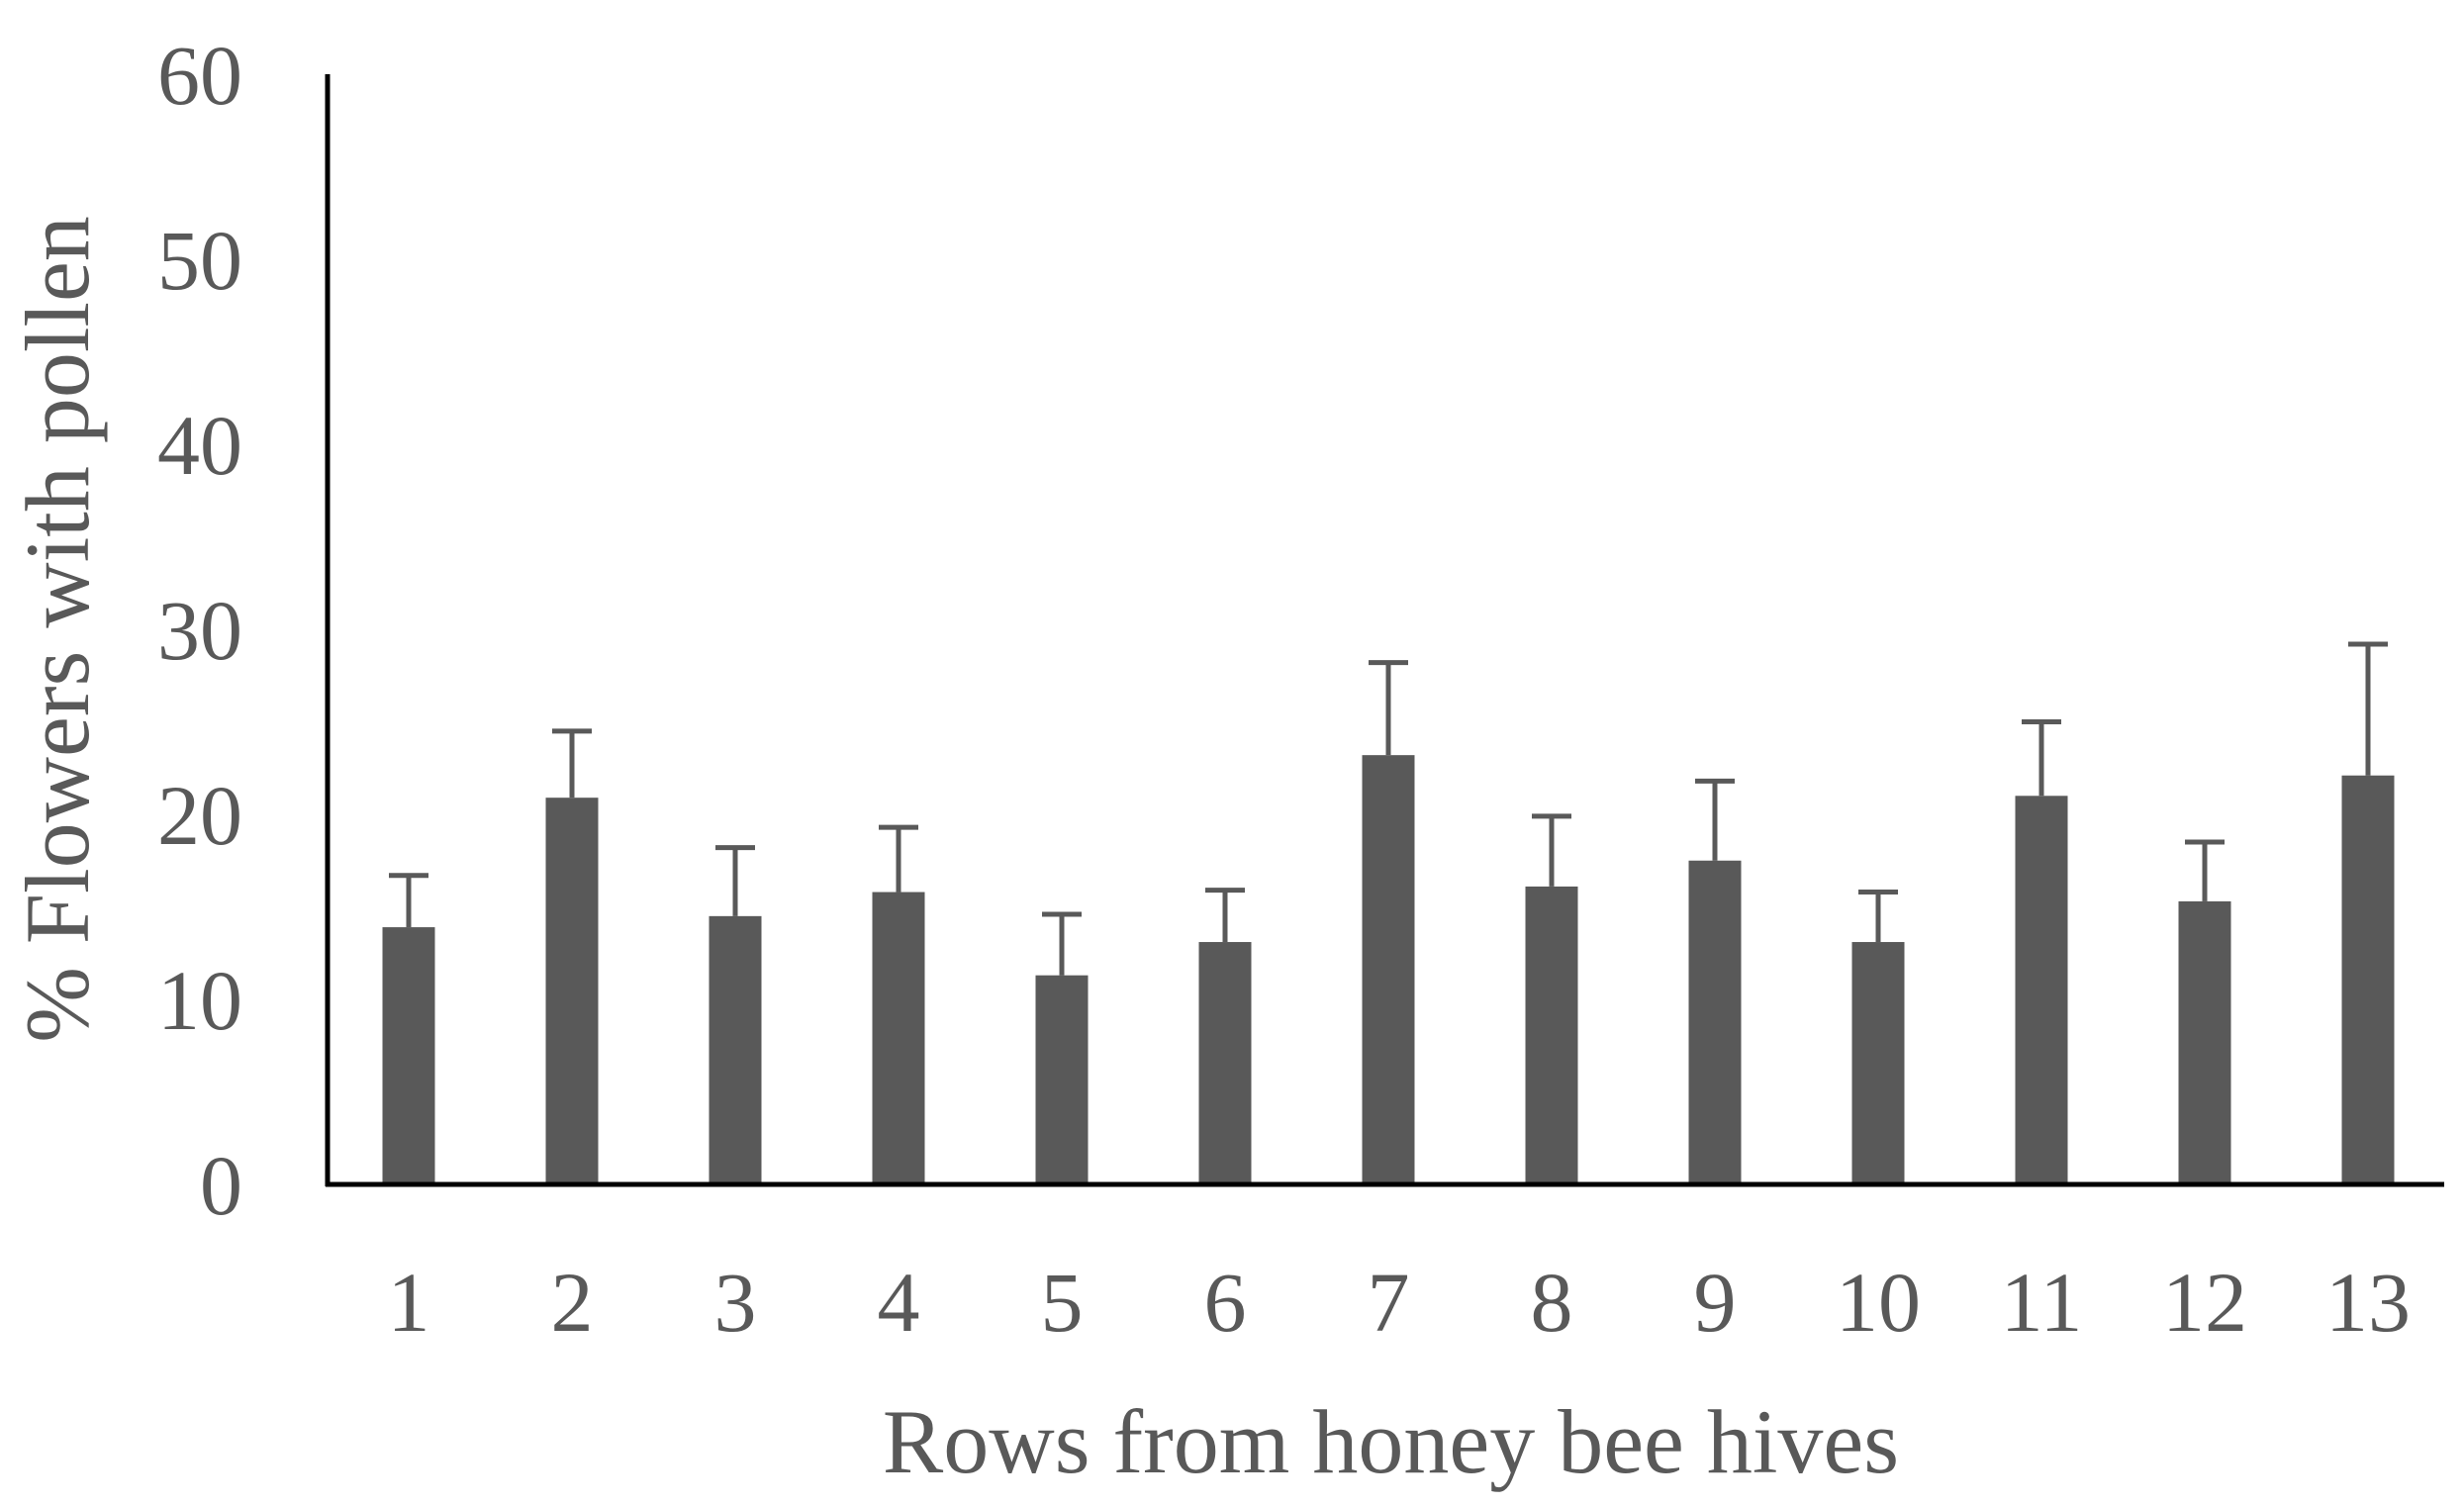 The width and height of the screenshot is (2464, 1506). What do you see at coordinates (221, 1185) in the screenshot?
I see `y-tick-label: 0` at bounding box center [221, 1185].